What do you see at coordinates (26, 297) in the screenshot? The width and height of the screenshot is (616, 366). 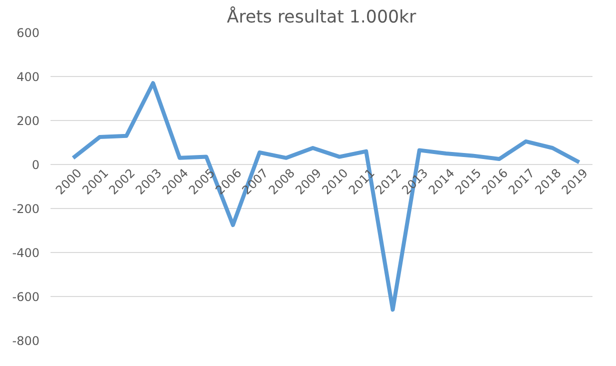 I see `y-tick-label: -600` at bounding box center [26, 297].